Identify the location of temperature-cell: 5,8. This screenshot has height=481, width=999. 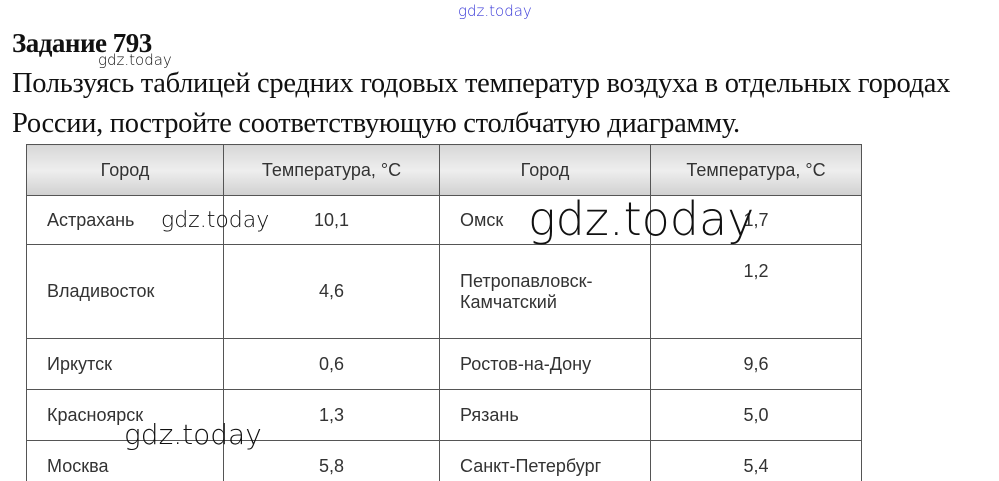
(331, 460).